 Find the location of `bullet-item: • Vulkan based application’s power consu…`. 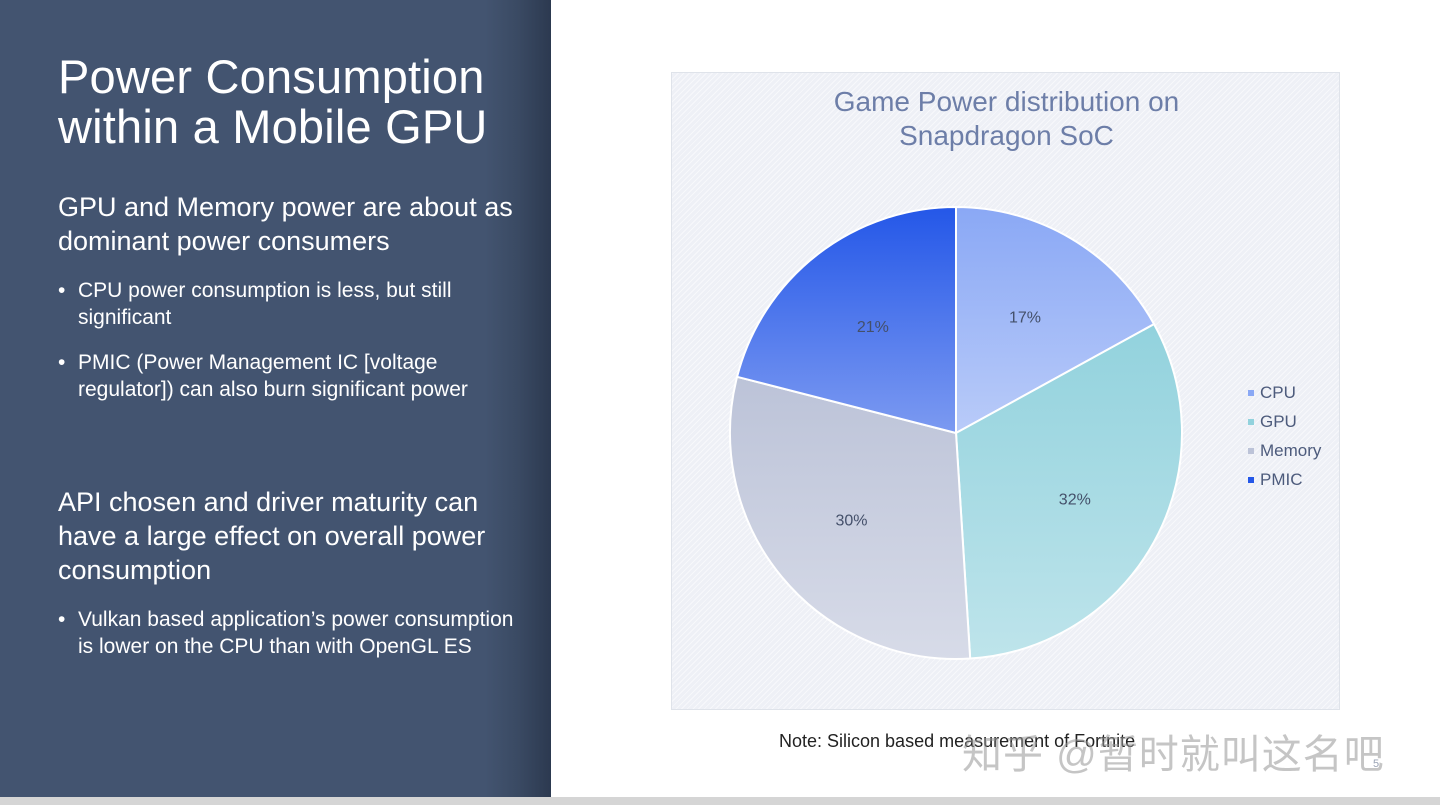

bullet-item: • Vulkan based application’s power consu… is located at coordinates (293, 633).